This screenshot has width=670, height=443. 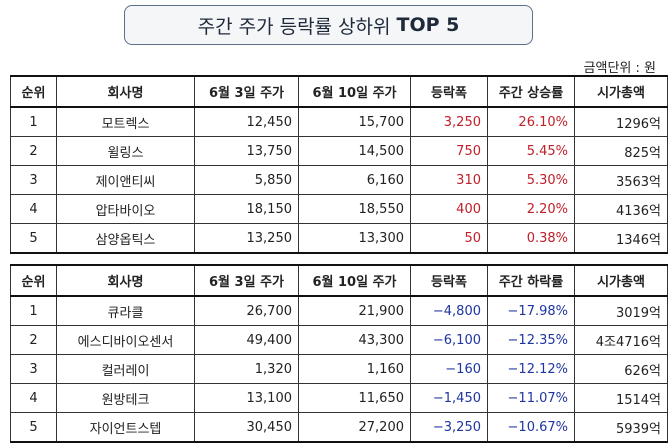 What do you see at coordinates (125, 310) in the screenshot?
I see `company-cell: 큐라클` at bounding box center [125, 310].